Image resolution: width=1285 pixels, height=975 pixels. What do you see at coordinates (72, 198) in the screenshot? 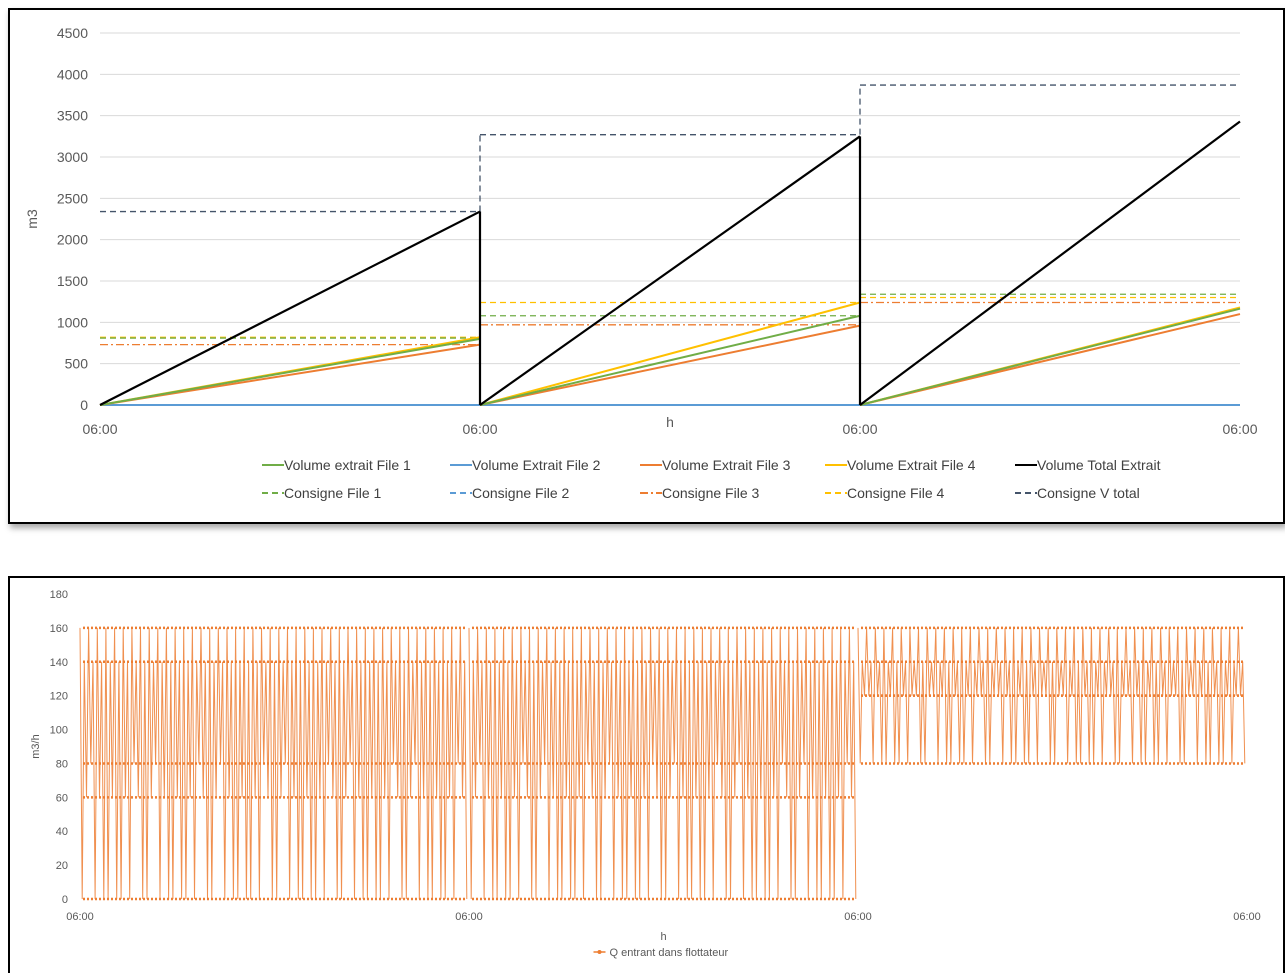
I see `y-tick-label: 2500` at bounding box center [72, 198].